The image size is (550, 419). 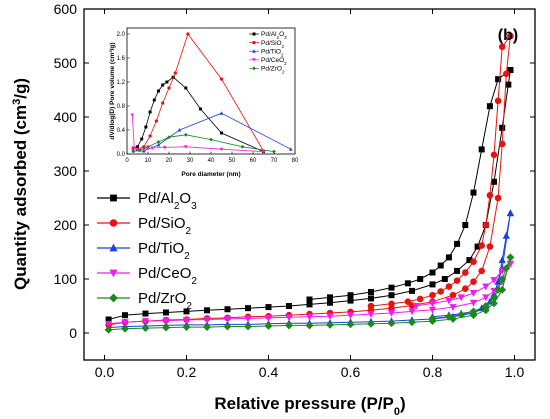 I want to click on legend-item: Pd/SiO2, so click(x=144, y=226).